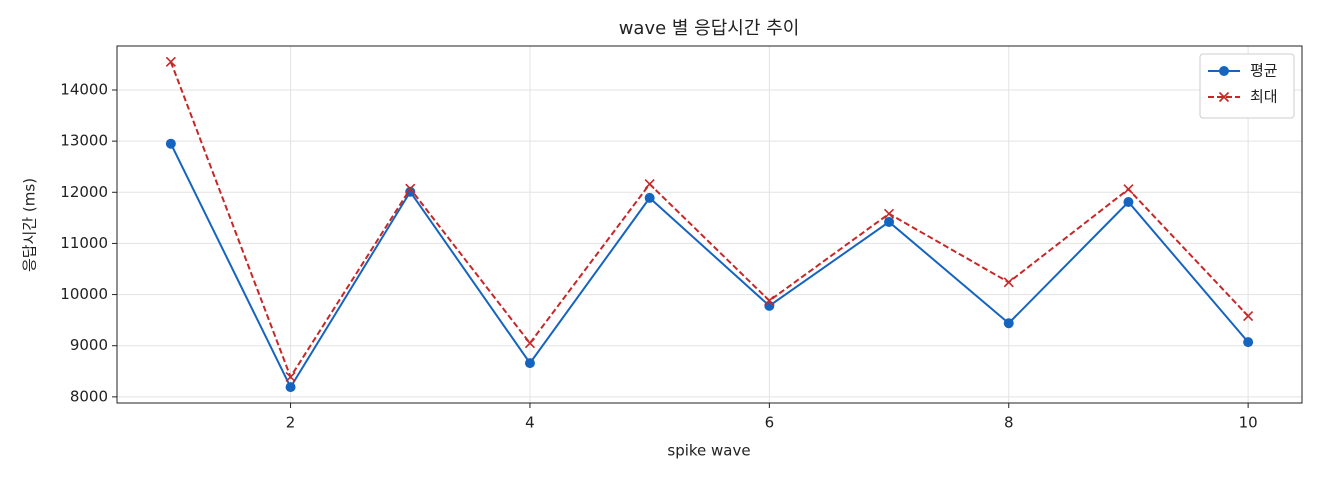 The image size is (1320, 480). What do you see at coordinates (1009, 423) in the screenshot?
I see `x-tick-label: 8` at bounding box center [1009, 423].